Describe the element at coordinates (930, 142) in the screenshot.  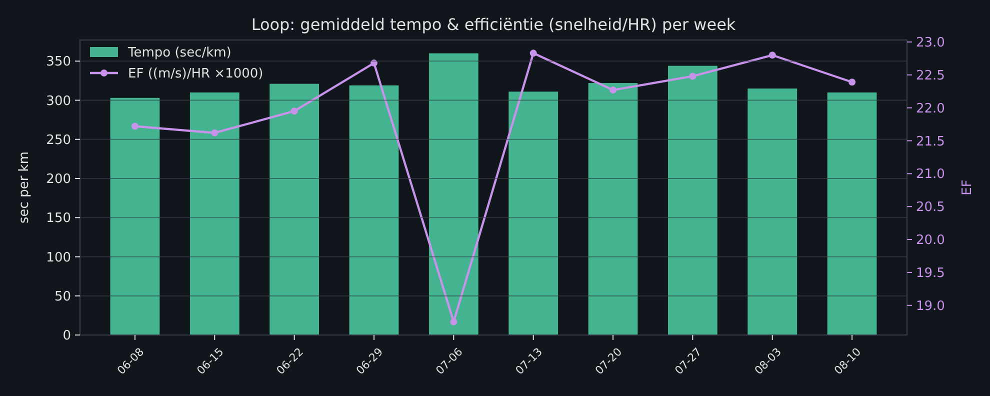
I see `y2-tick-label: 21.5` at that location.